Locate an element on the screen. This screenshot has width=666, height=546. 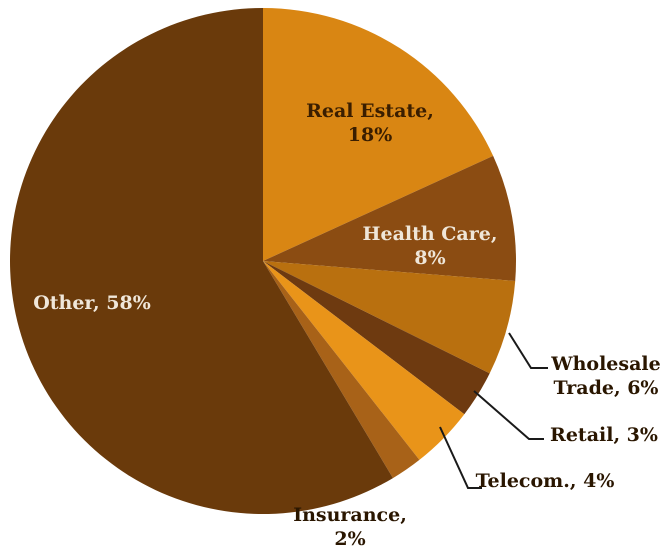
slice-label-insurance: Insurance, 2% is located at coordinates (350, 525).